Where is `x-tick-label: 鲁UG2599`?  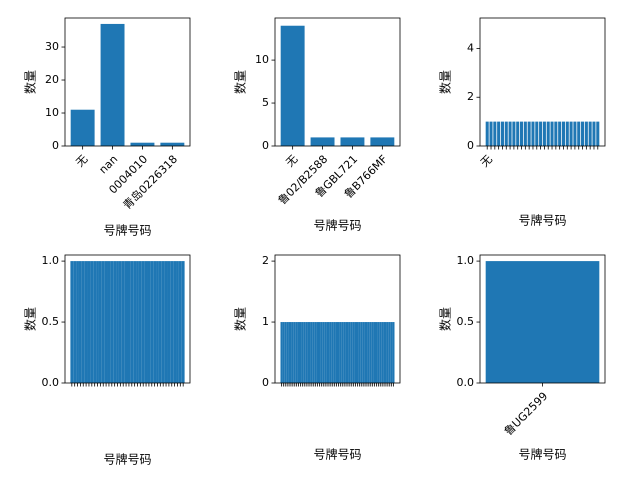
x-tick-label: 鲁UG2599 is located at coordinates (525, 413).